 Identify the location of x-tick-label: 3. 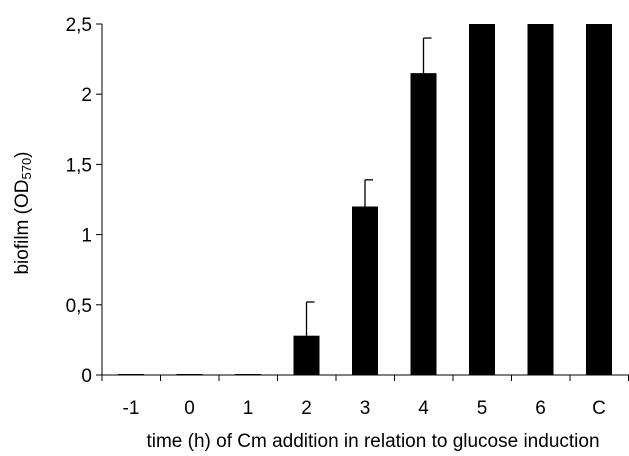
(365, 408).